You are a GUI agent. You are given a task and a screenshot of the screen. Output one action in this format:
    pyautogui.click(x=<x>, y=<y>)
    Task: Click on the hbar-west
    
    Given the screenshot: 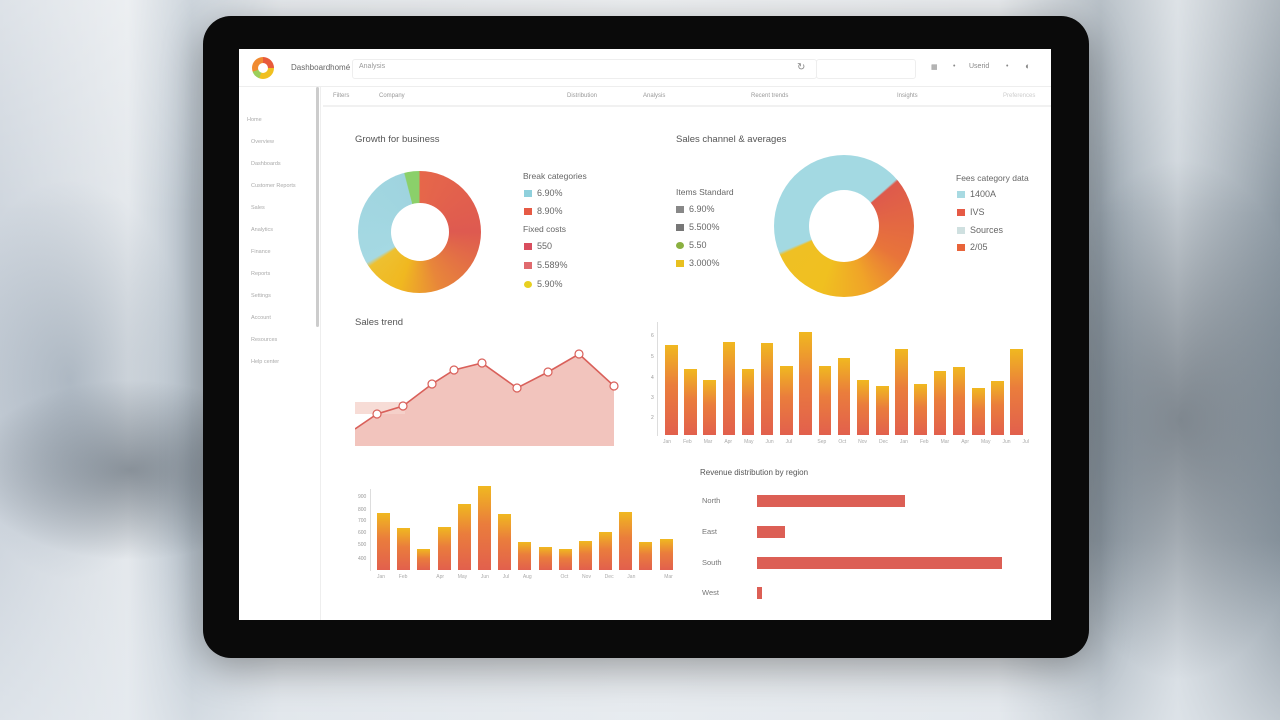 What is the action you would take?
    pyautogui.click(x=759, y=593)
    